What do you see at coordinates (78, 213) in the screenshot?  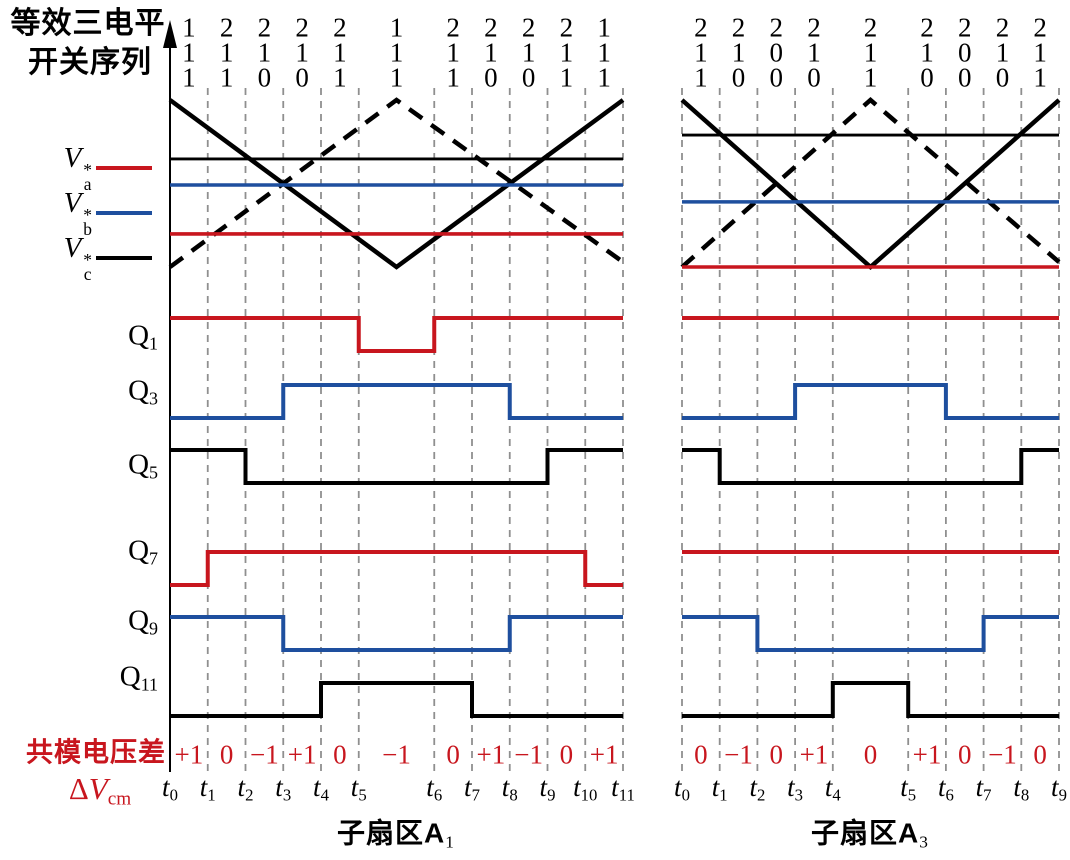 I see `legend-label-vb: V * b` at bounding box center [78, 213].